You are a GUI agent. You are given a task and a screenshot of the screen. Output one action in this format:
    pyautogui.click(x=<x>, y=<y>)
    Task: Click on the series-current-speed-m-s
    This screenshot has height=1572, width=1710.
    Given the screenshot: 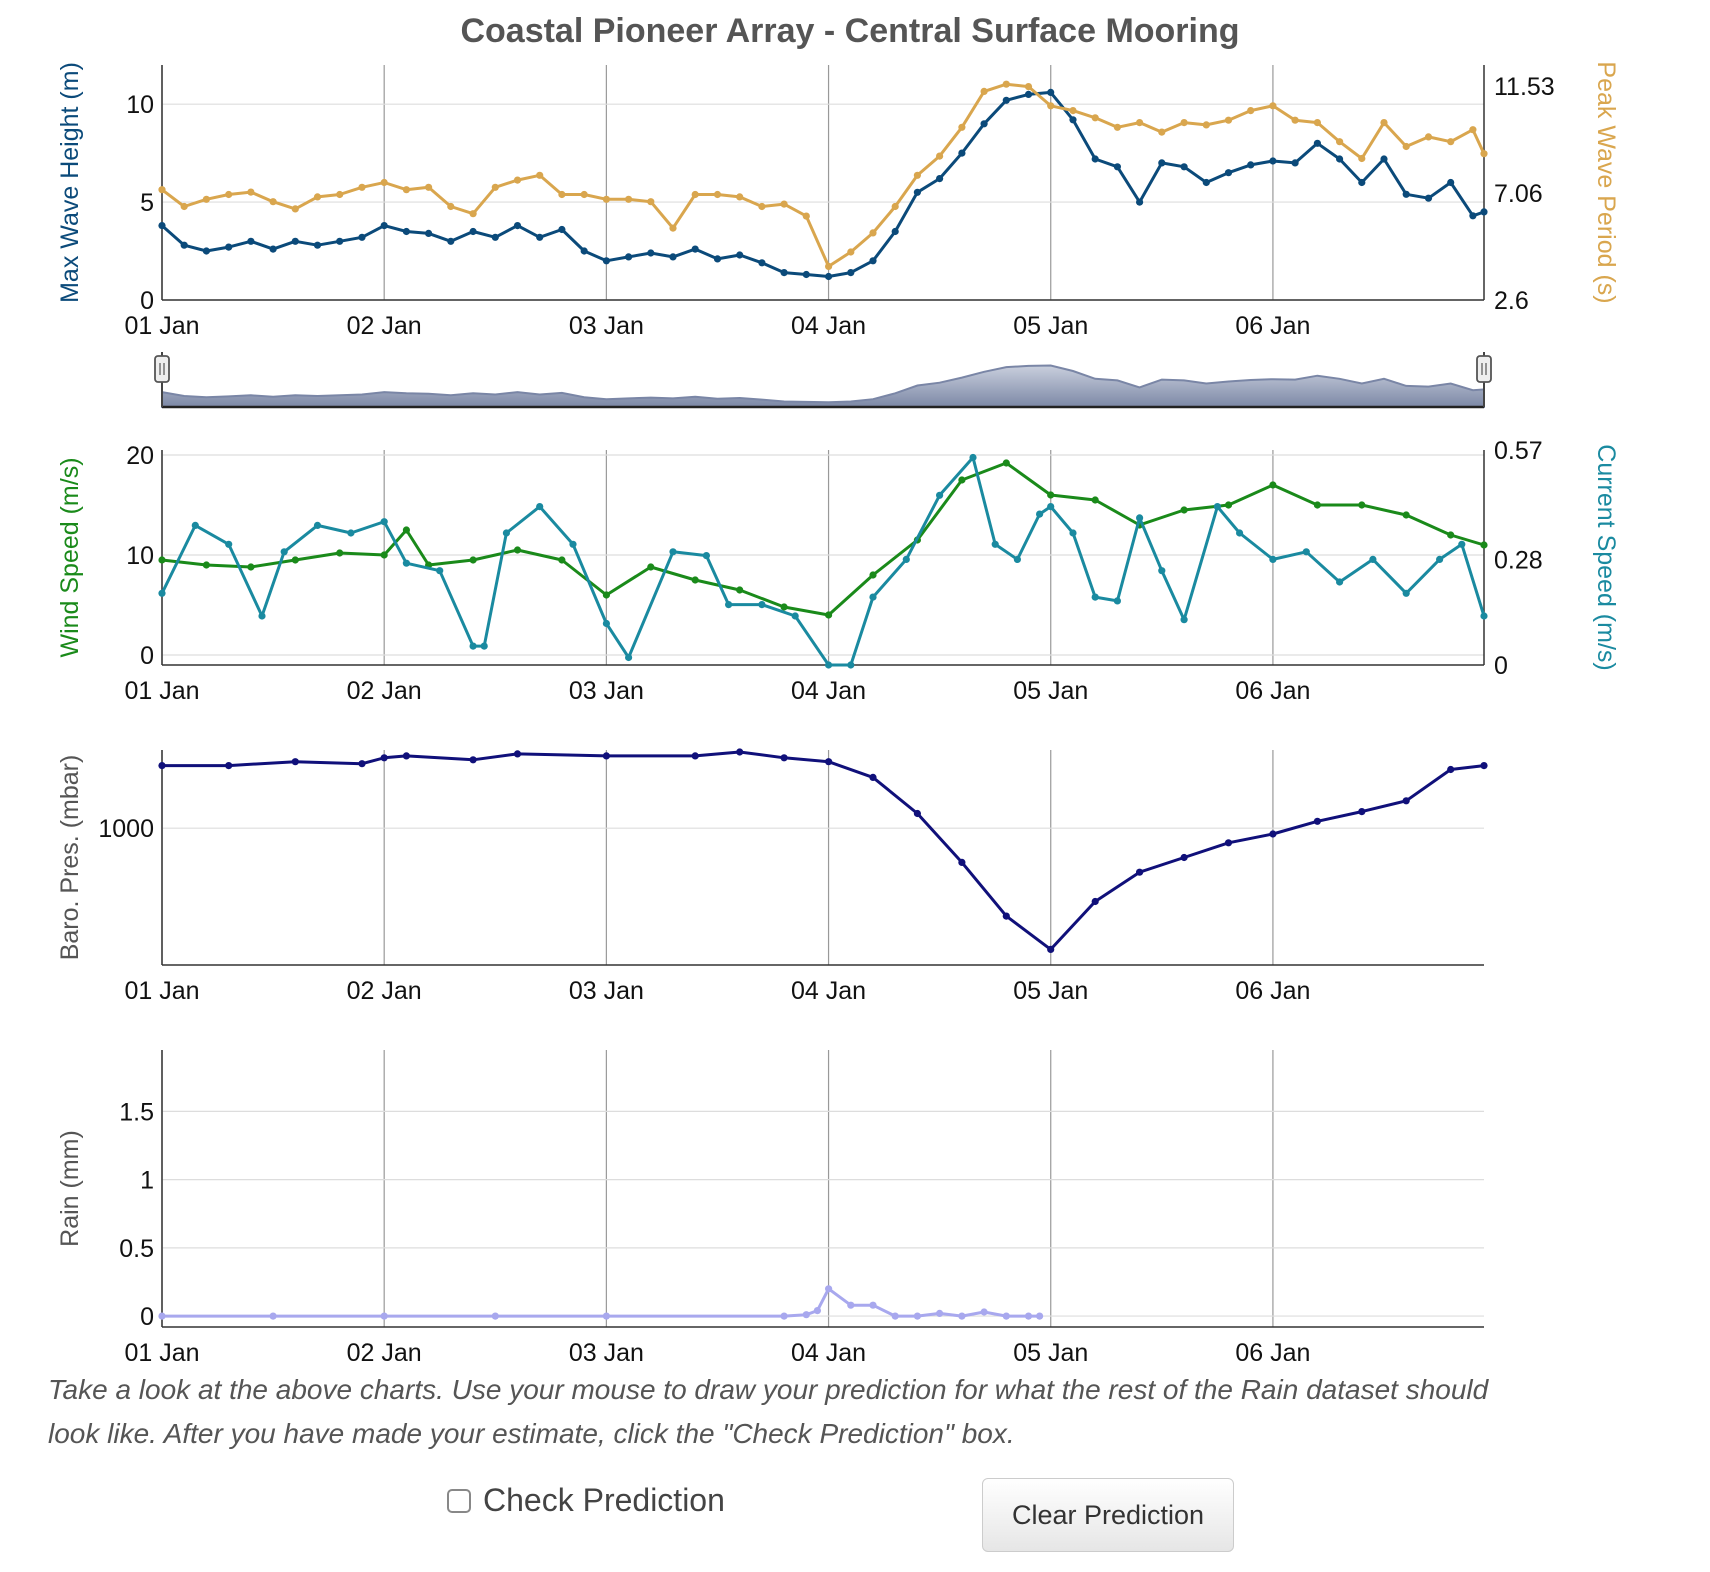 What is the action you would take?
    pyautogui.click(x=823, y=561)
    